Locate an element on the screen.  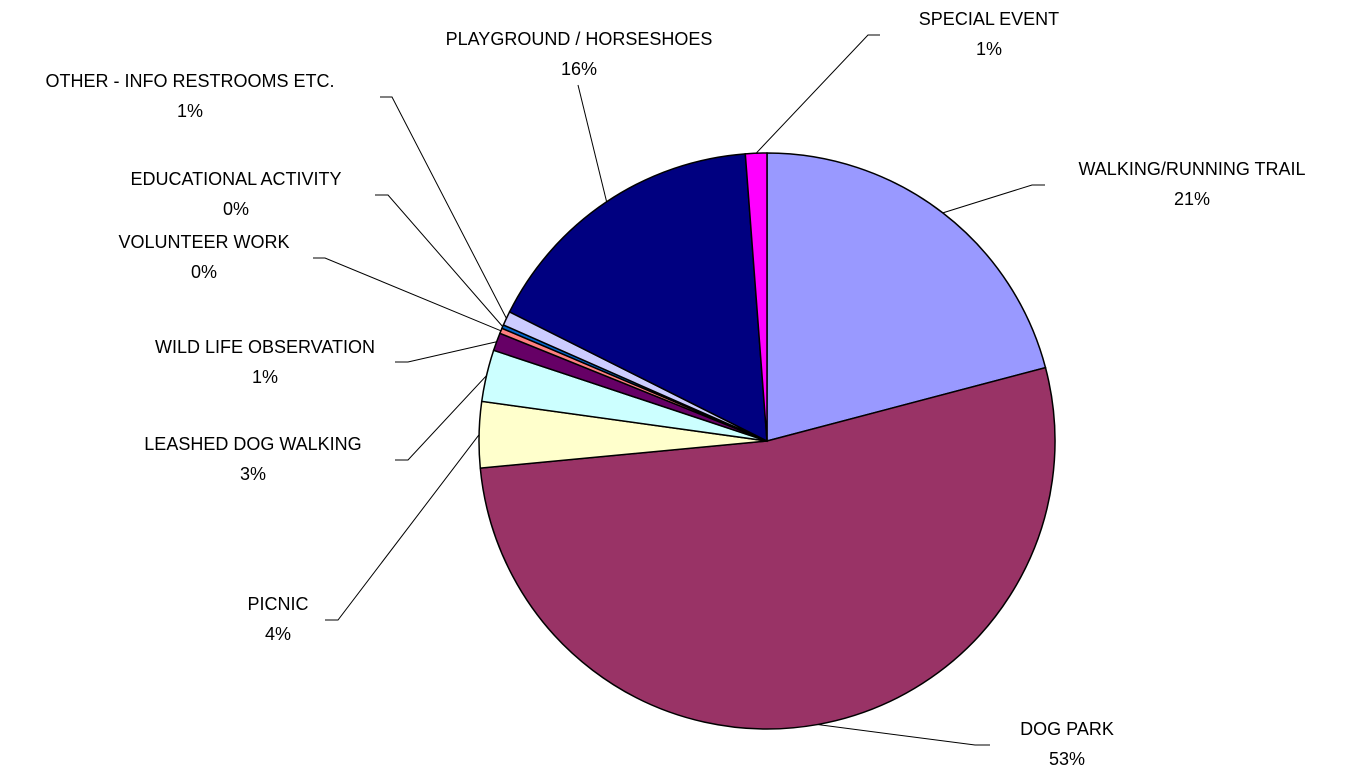
slice-label: SPECIAL EVENT is located at coordinates (989, 19).